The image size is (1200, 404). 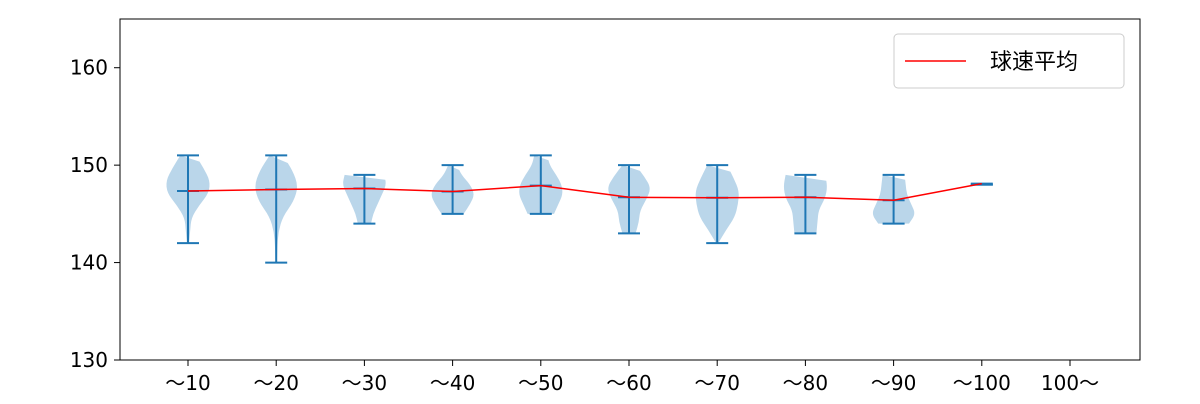 What do you see at coordinates (89, 68) in the screenshot?
I see `y-tick-label: 160` at bounding box center [89, 68].